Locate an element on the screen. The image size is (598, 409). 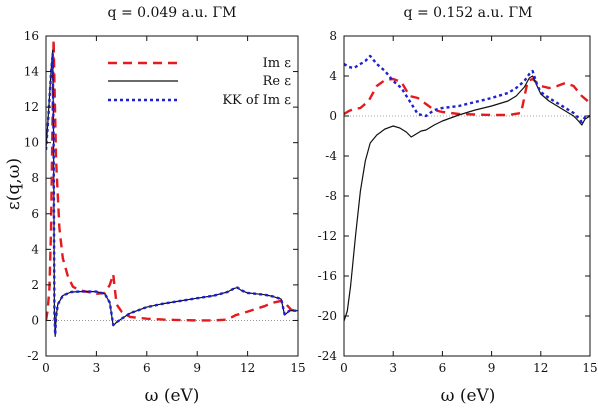
left-x-tick-label: 9 is located at coordinates (197, 368).